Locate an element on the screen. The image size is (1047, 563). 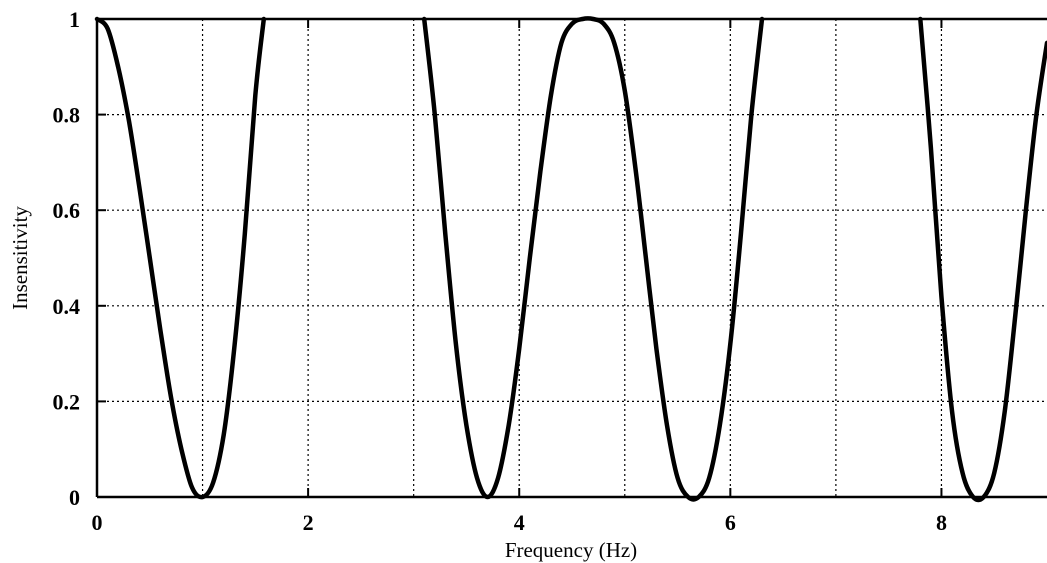
x-tick-label: 8 is located at coordinates (941, 522).